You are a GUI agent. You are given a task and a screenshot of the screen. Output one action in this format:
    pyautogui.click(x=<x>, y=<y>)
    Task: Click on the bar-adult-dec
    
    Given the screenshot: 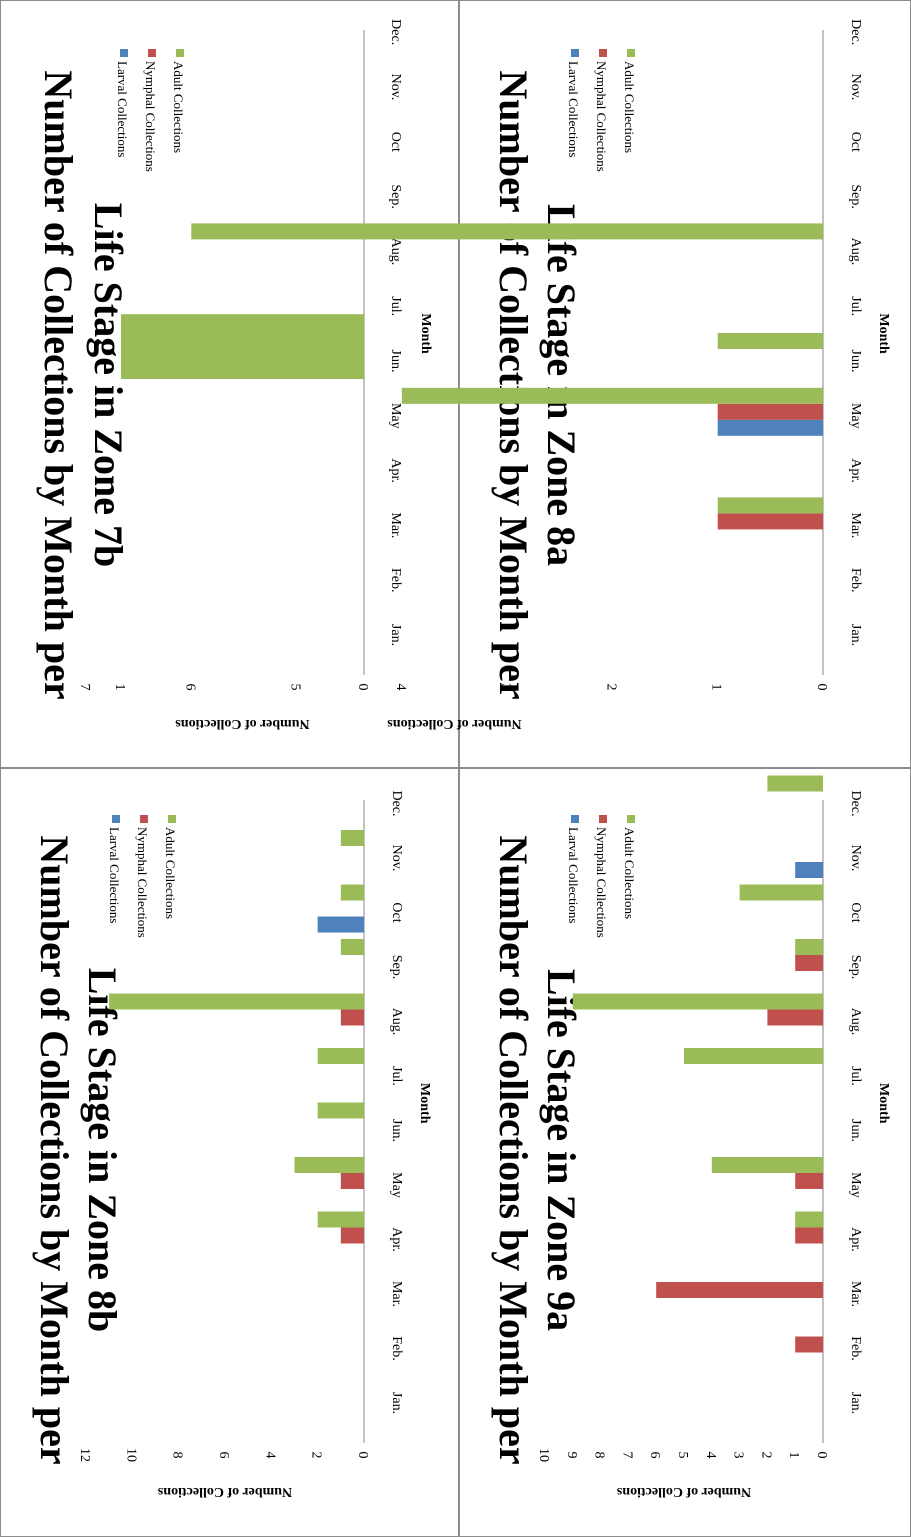 What is the action you would take?
    pyautogui.click(x=795, y=783)
    